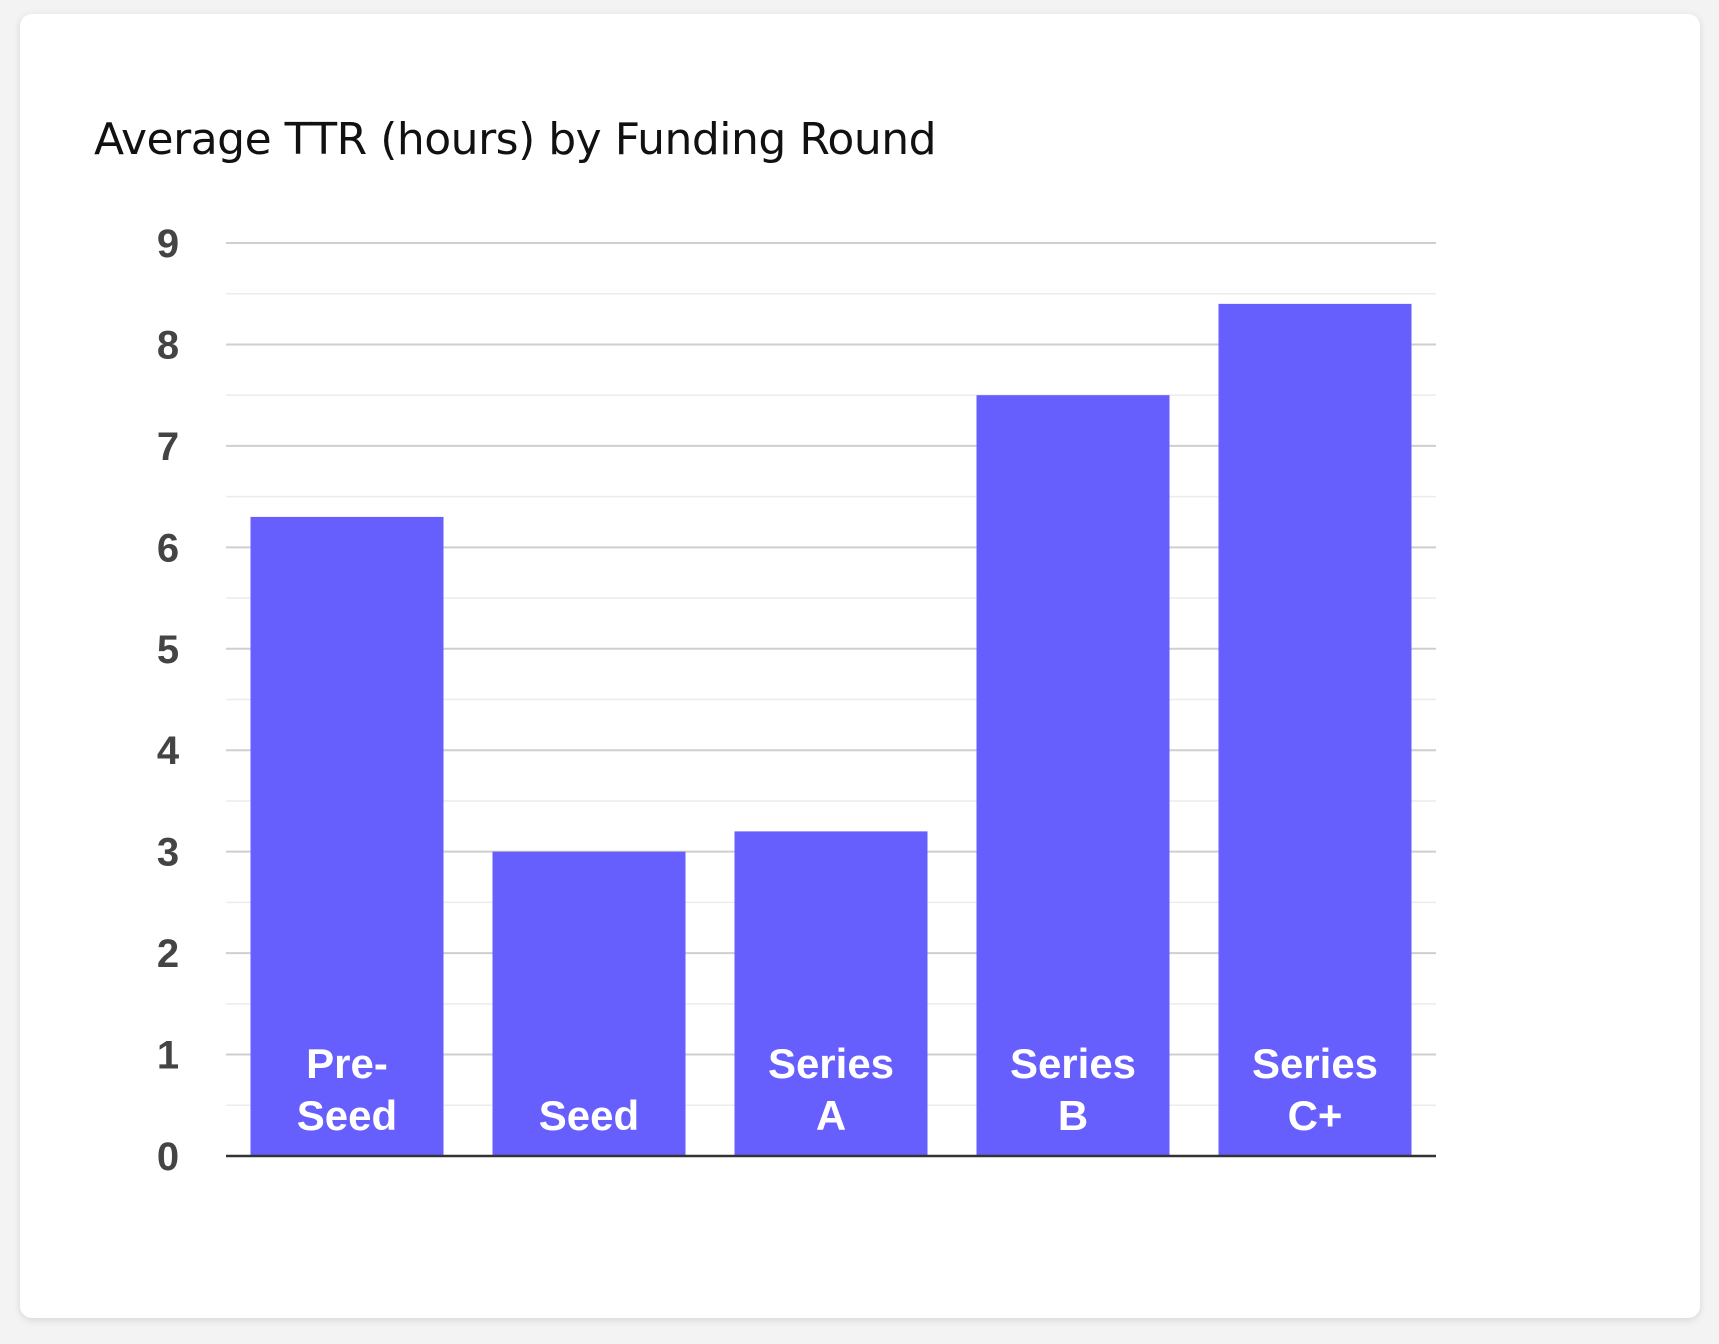  I want to click on category-label: Pre-, so click(347, 1063).